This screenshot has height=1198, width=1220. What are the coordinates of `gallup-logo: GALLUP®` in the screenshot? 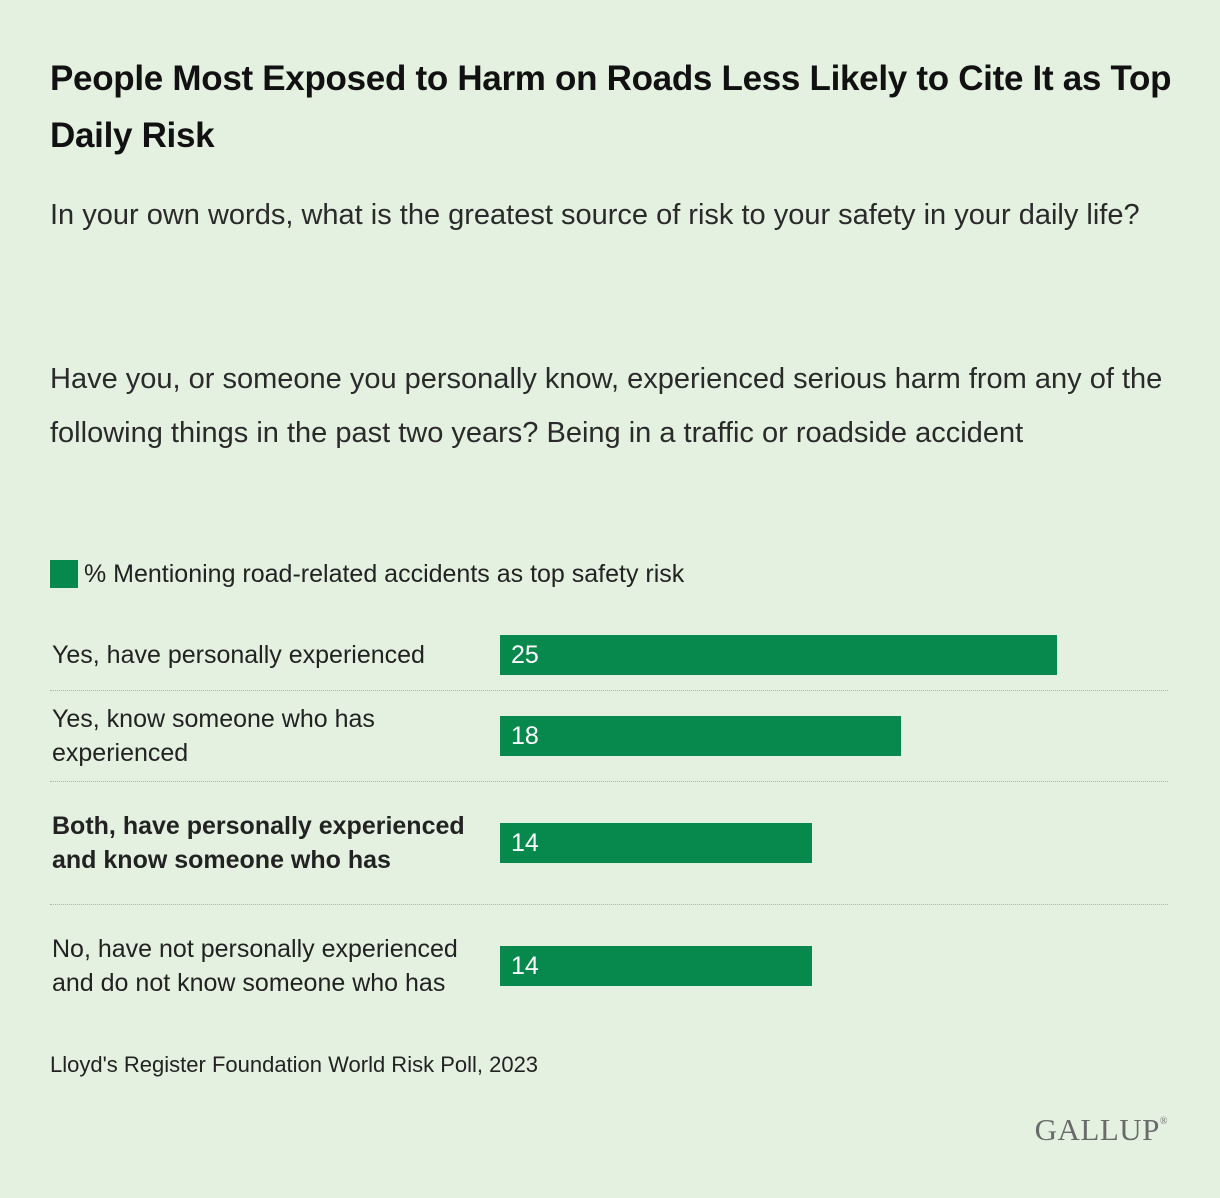 It's located at (1101, 1129).